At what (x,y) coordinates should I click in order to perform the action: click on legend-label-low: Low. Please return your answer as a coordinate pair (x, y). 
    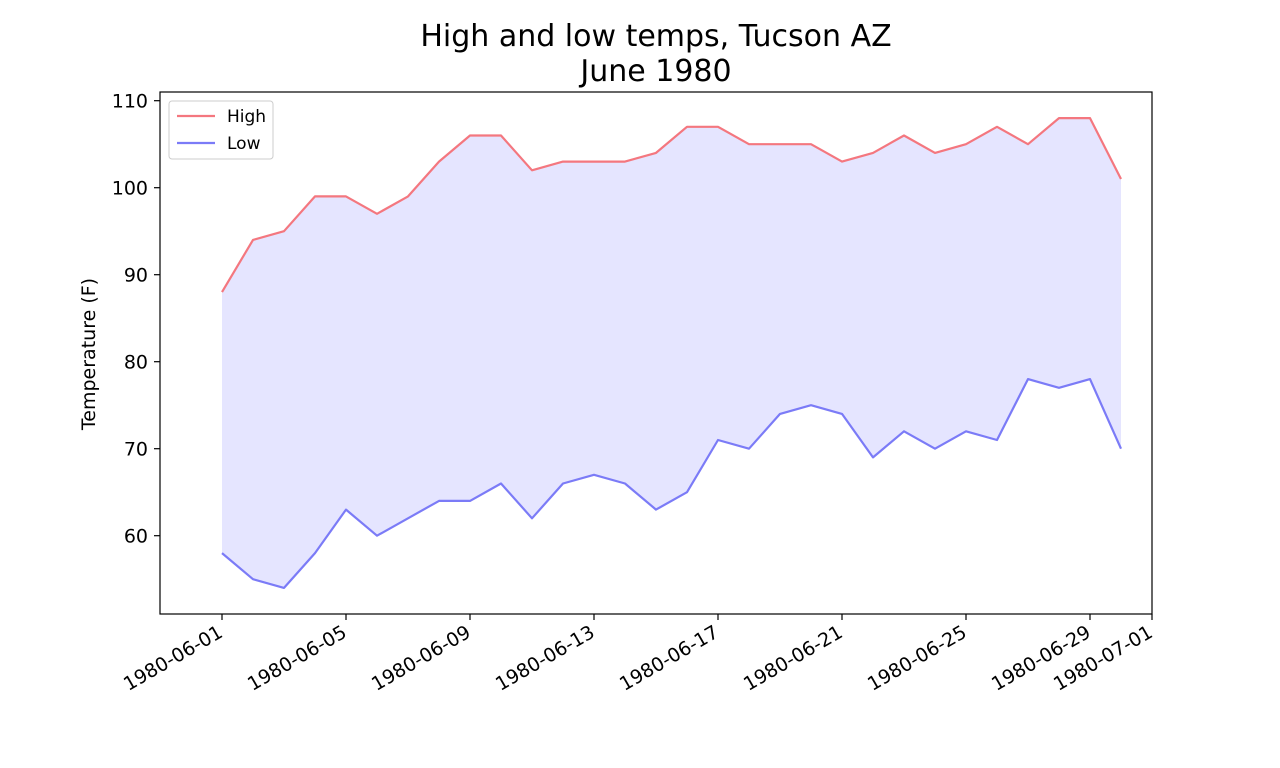
    Looking at the image, I should click on (244, 144).